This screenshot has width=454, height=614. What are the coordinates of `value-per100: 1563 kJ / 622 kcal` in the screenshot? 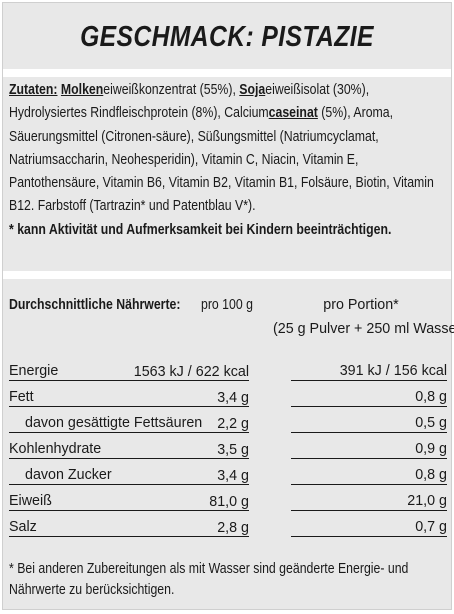 It's located at (191, 372).